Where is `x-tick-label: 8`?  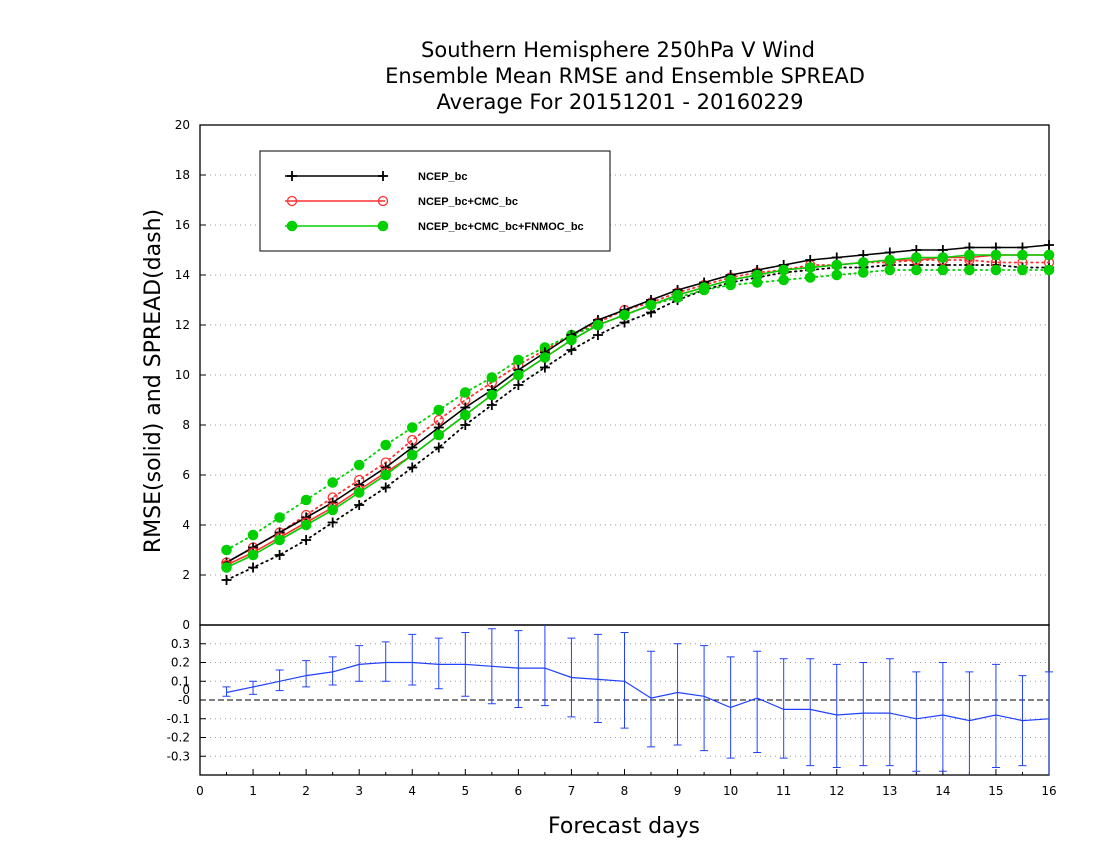 x-tick-label: 8 is located at coordinates (625, 791).